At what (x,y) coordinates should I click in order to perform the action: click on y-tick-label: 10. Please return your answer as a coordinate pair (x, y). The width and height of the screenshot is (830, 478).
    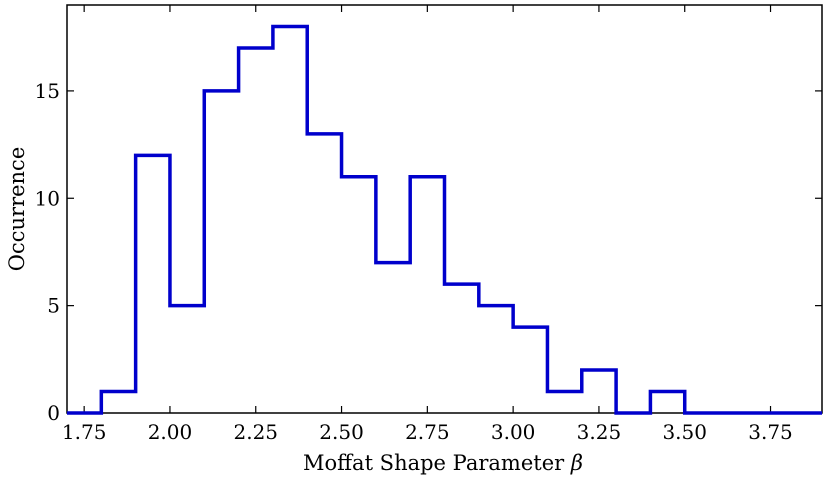
    Looking at the image, I should click on (47, 198).